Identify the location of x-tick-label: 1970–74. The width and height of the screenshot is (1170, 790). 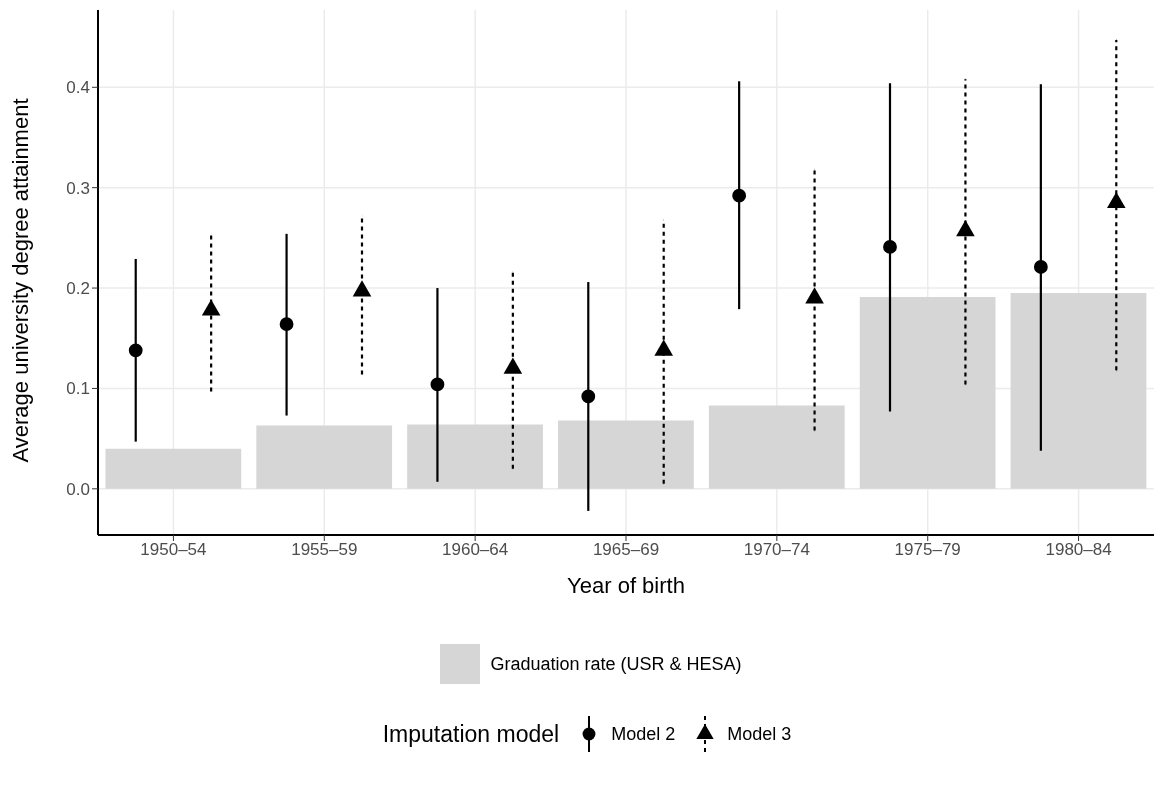
(776, 550).